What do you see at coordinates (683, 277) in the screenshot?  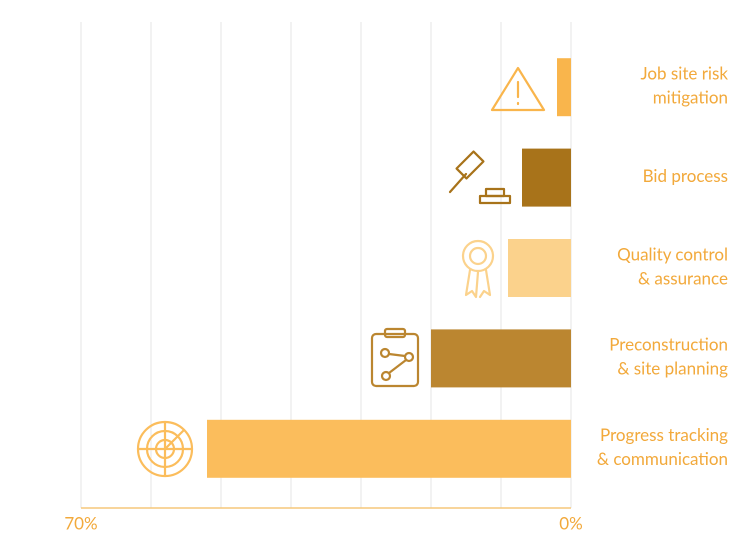 I see `category-label: & assurance` at bounding box center [683, 277].